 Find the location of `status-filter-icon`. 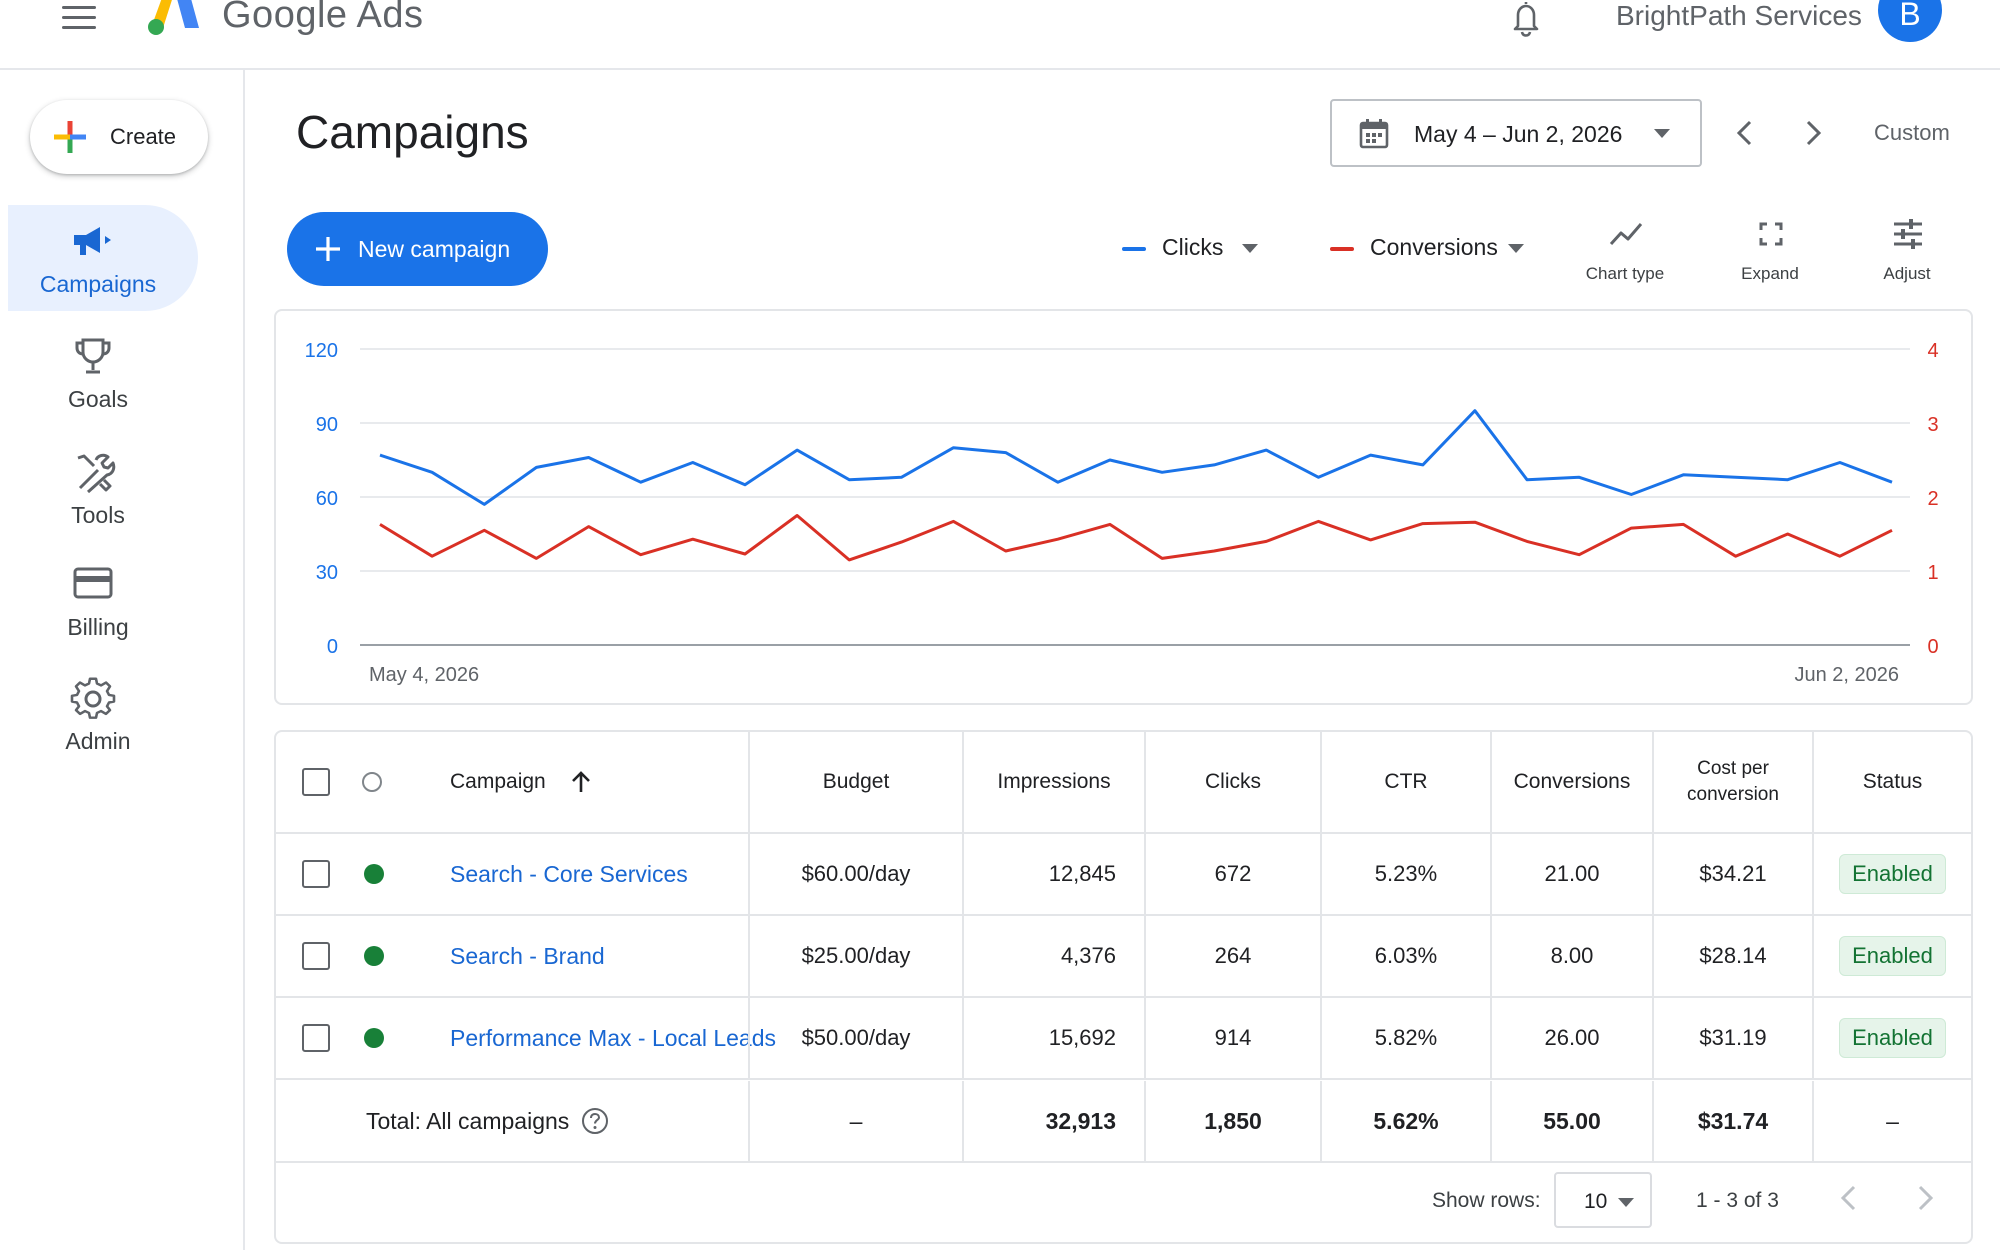

status-filter-icon is located at coordinates (372, 782).